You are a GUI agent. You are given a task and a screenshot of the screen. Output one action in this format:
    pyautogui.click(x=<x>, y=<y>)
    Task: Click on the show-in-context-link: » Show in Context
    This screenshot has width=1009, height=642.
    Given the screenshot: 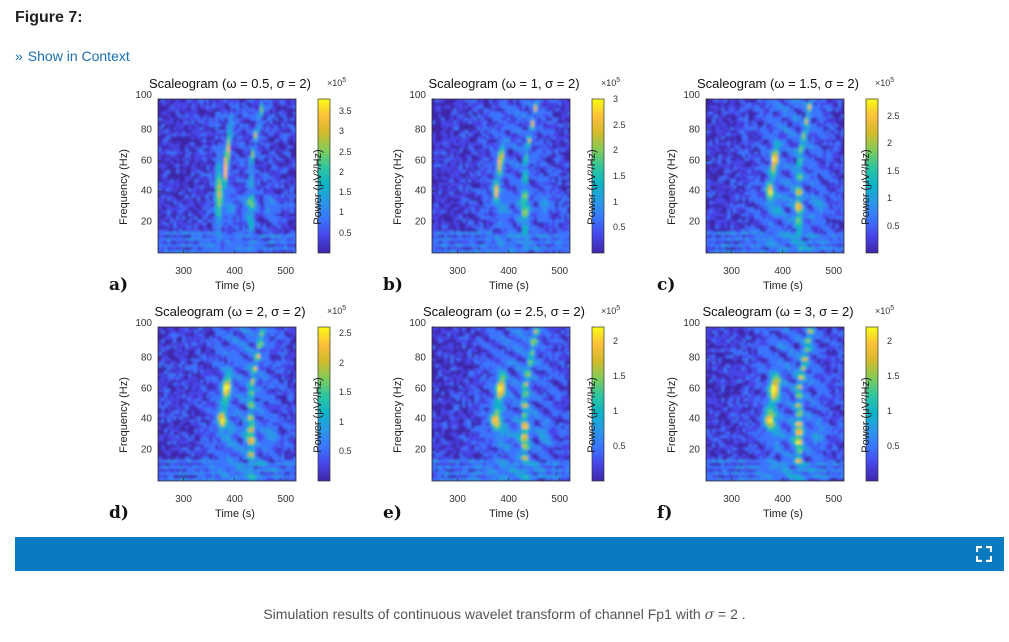 What is the action you would take?
    pyautogui.click(x=72, y=56)
    